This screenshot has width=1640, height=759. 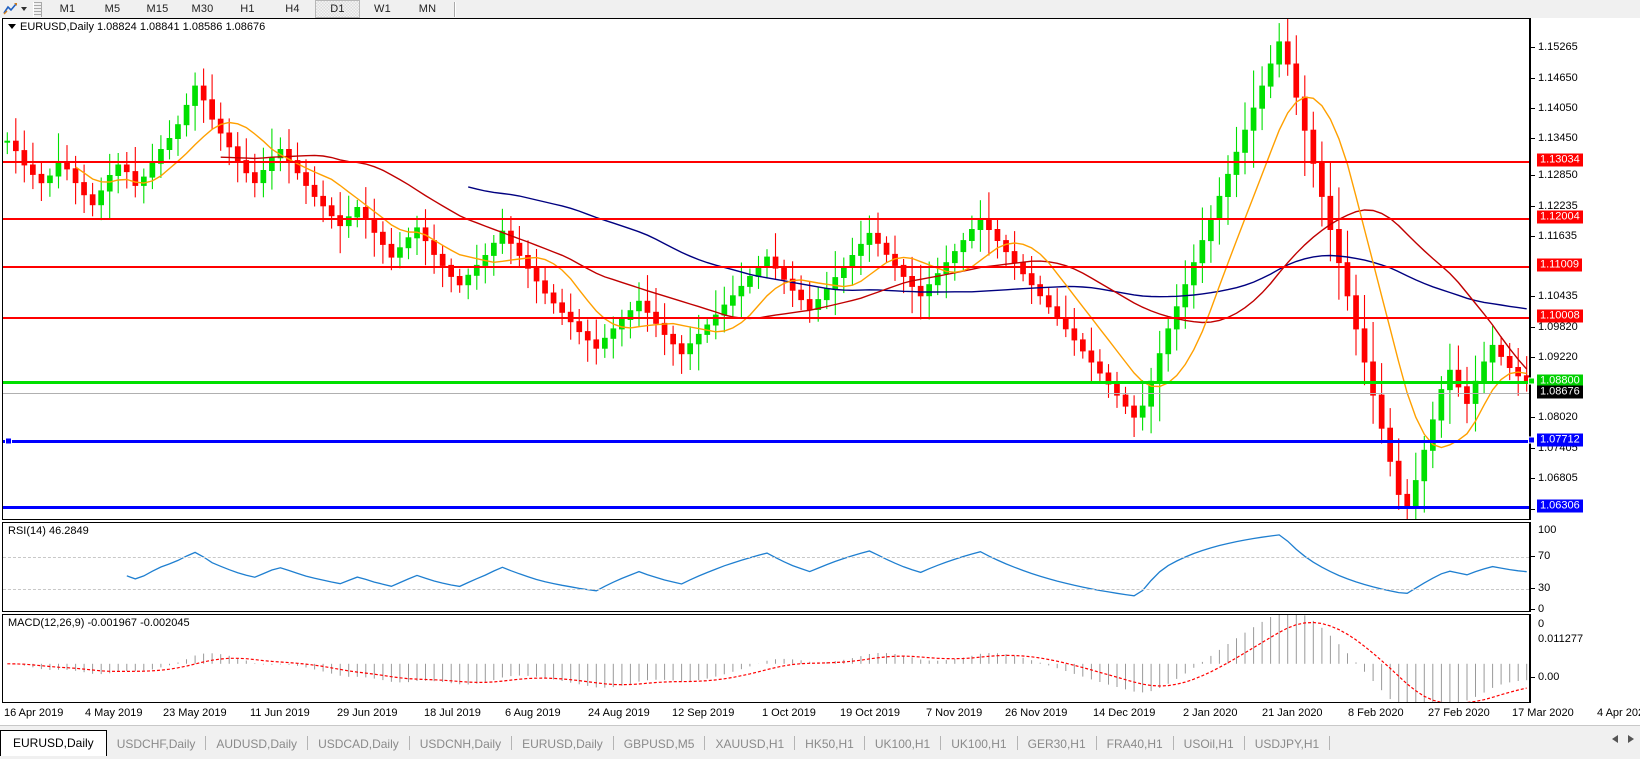 What do you see at coordinates (1560, 316) in the screenshot?
I see `price-tag-resistance-4: 1.10008` at bounding box center [1560, 316].